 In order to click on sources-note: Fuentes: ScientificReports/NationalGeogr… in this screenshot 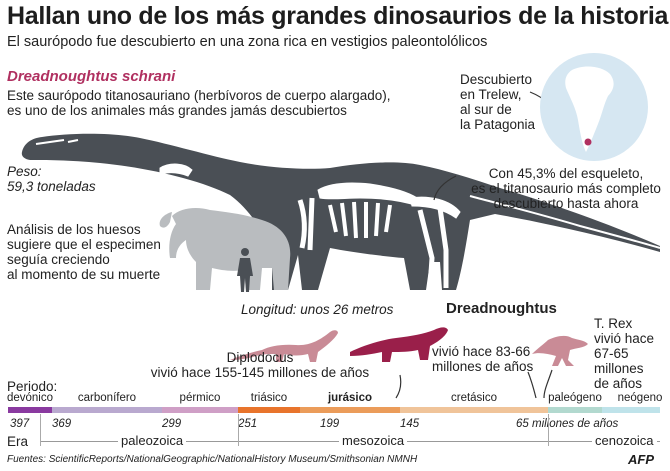, I will do `click(212, 459)`.